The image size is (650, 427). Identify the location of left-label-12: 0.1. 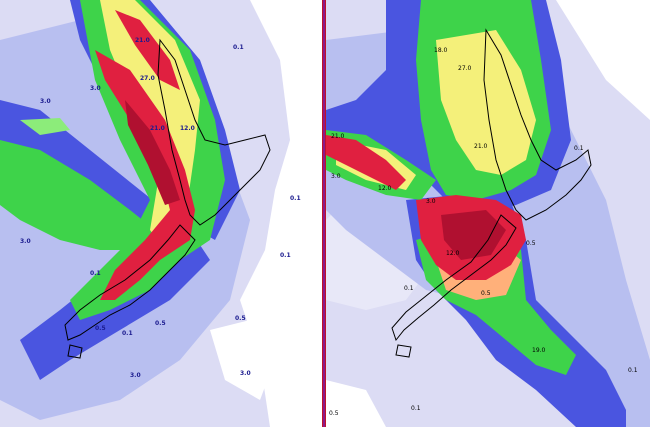
(238, 47).